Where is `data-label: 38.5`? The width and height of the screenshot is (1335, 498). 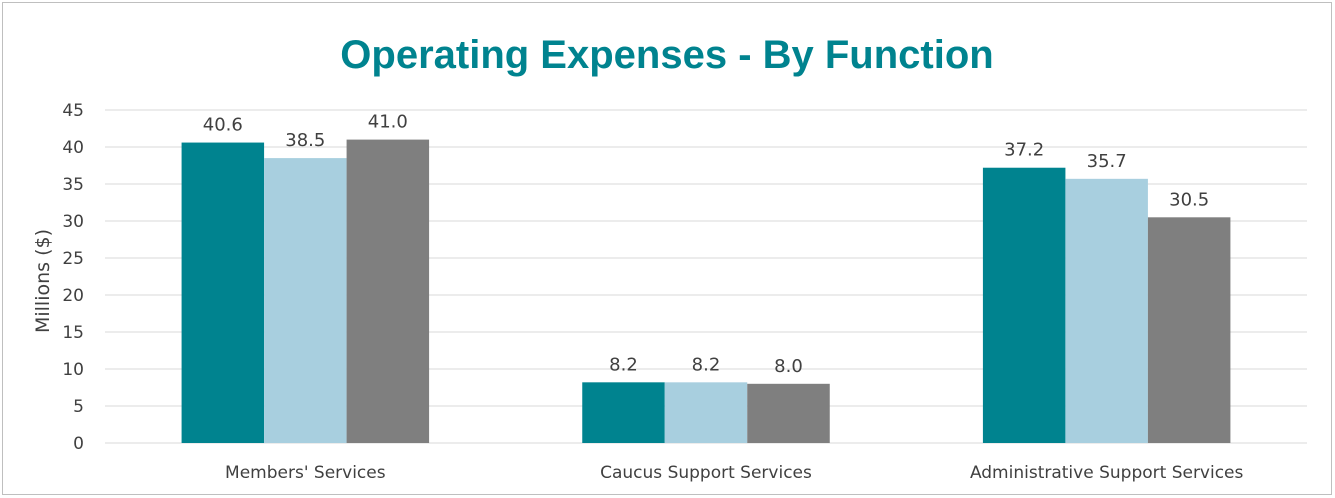
data-label: 38.5 is located at coordinates (305, 140).